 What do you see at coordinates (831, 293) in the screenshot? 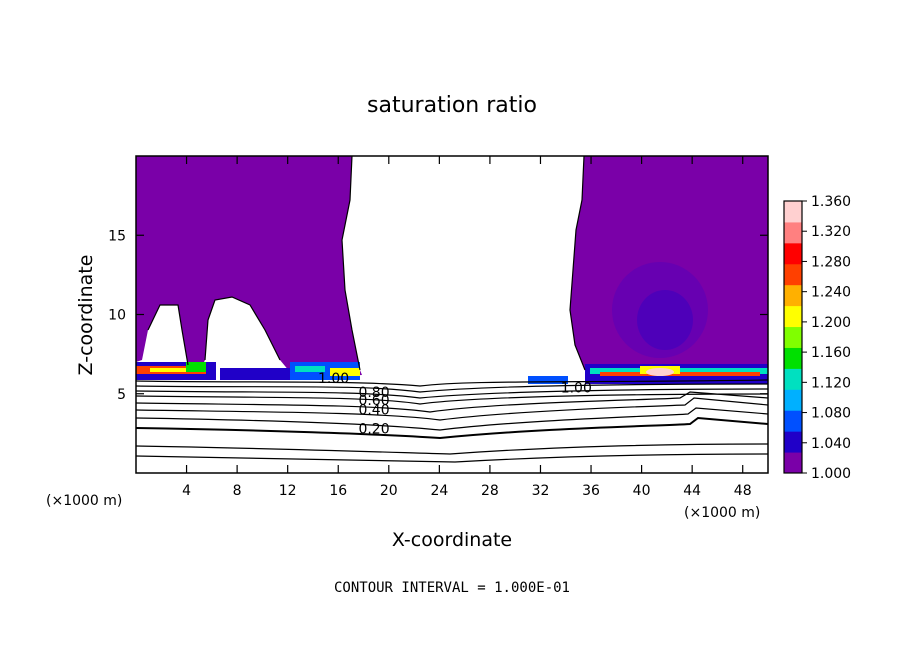
I see `colorbar-tick-label: 1.240` at bounding box center [831, 293].